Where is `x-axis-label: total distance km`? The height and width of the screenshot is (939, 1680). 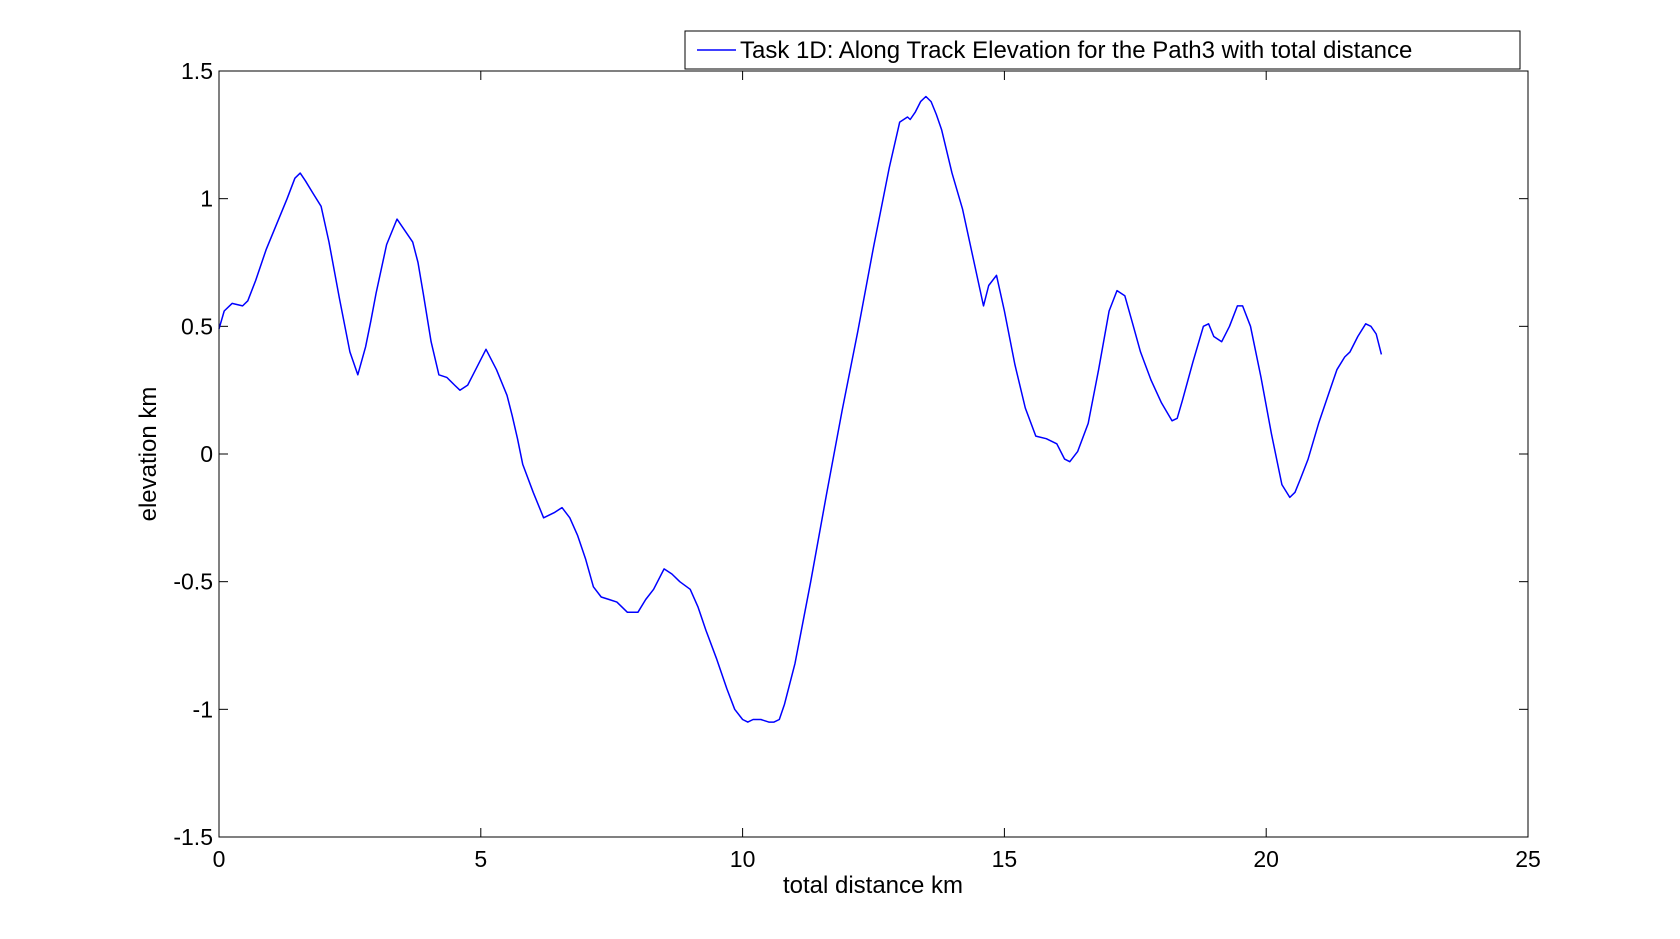
x-axis-label: total distance km is located at coordinates (873, 885).